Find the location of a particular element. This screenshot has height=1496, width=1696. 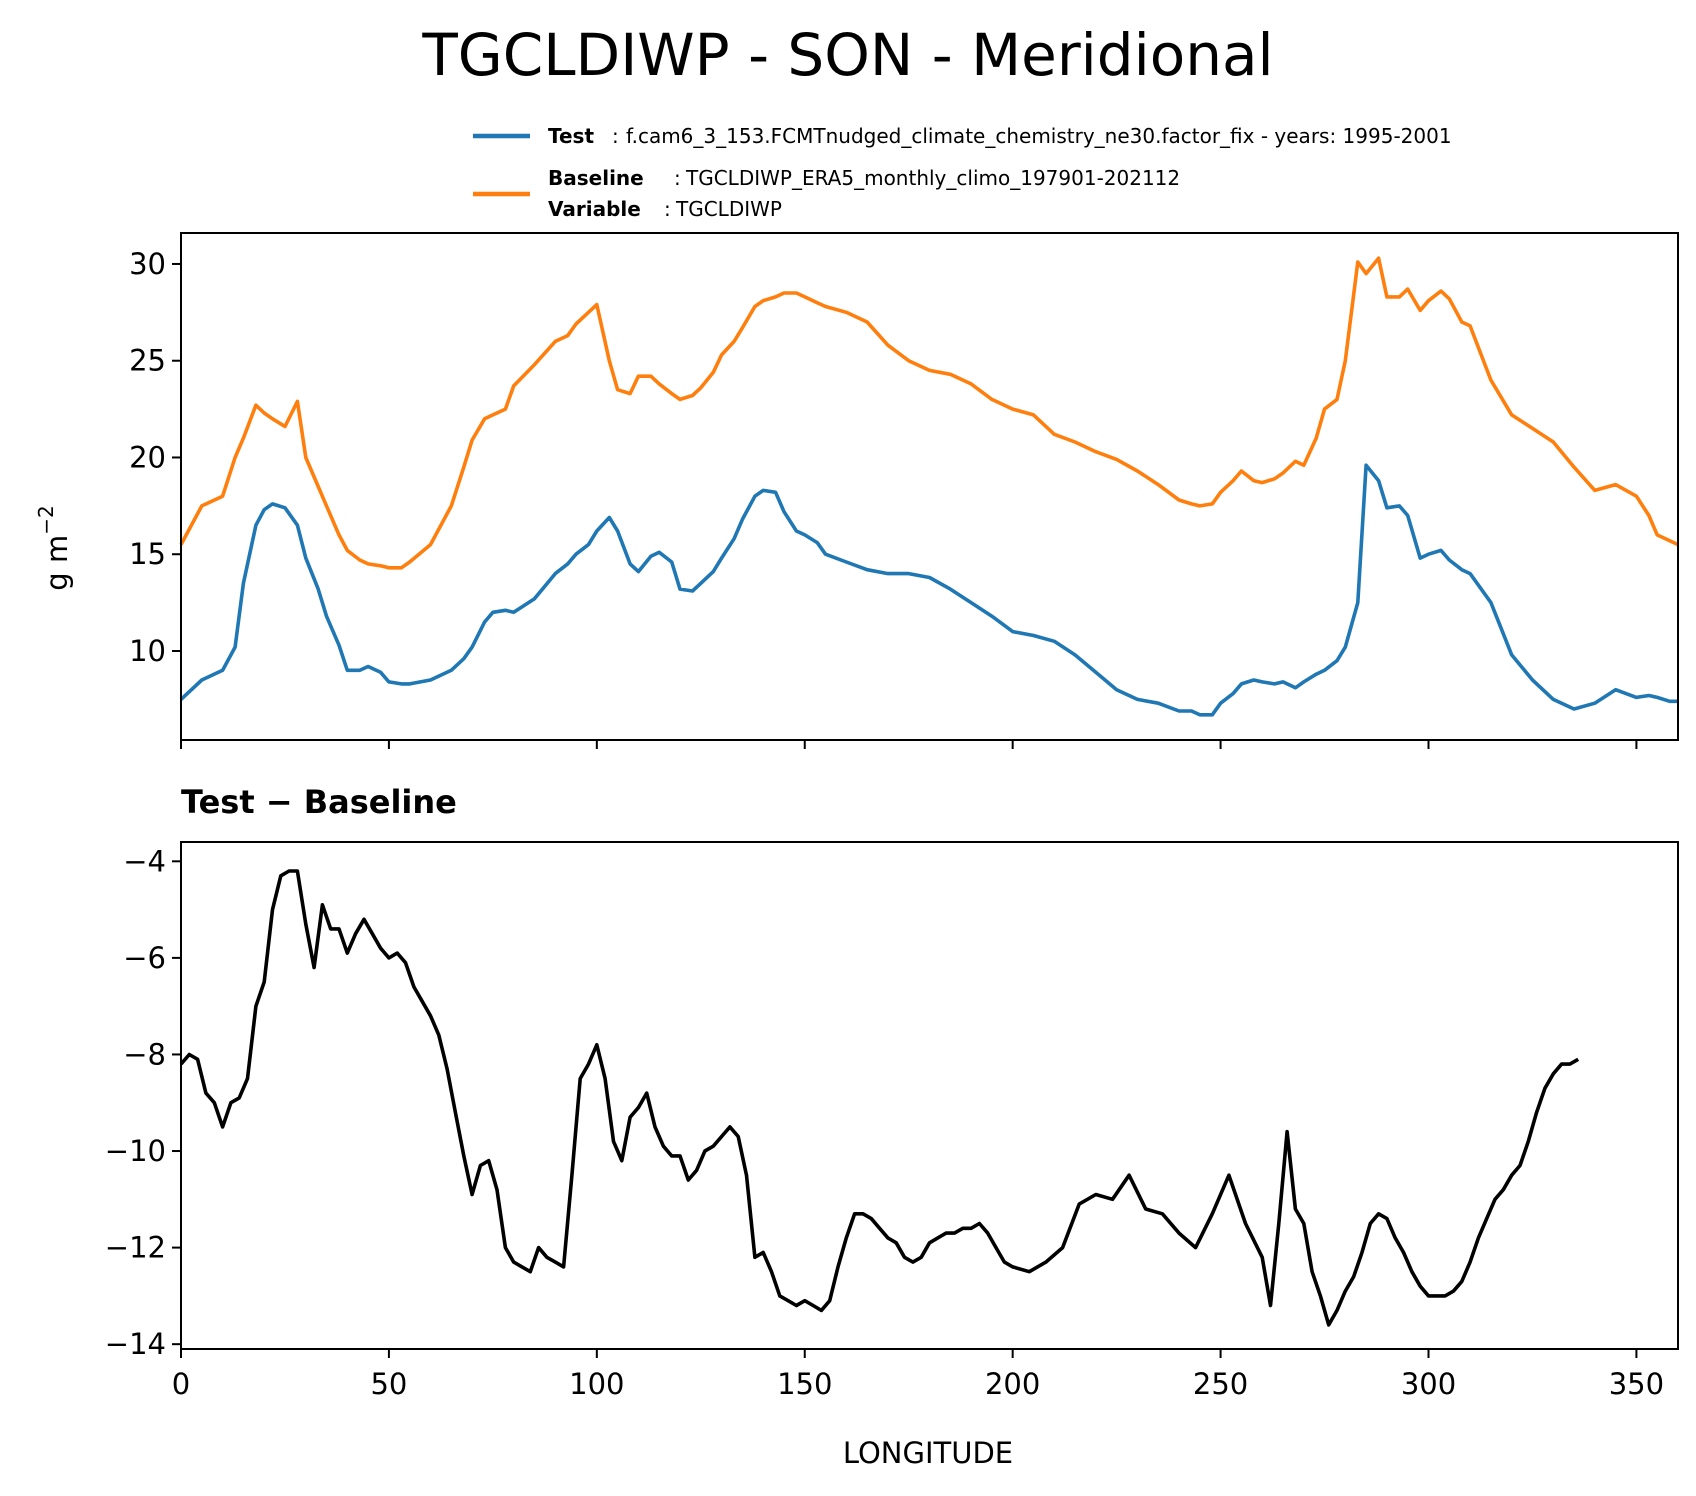

legend-baseline-key: Baseline is located at coordinates (596, 178).